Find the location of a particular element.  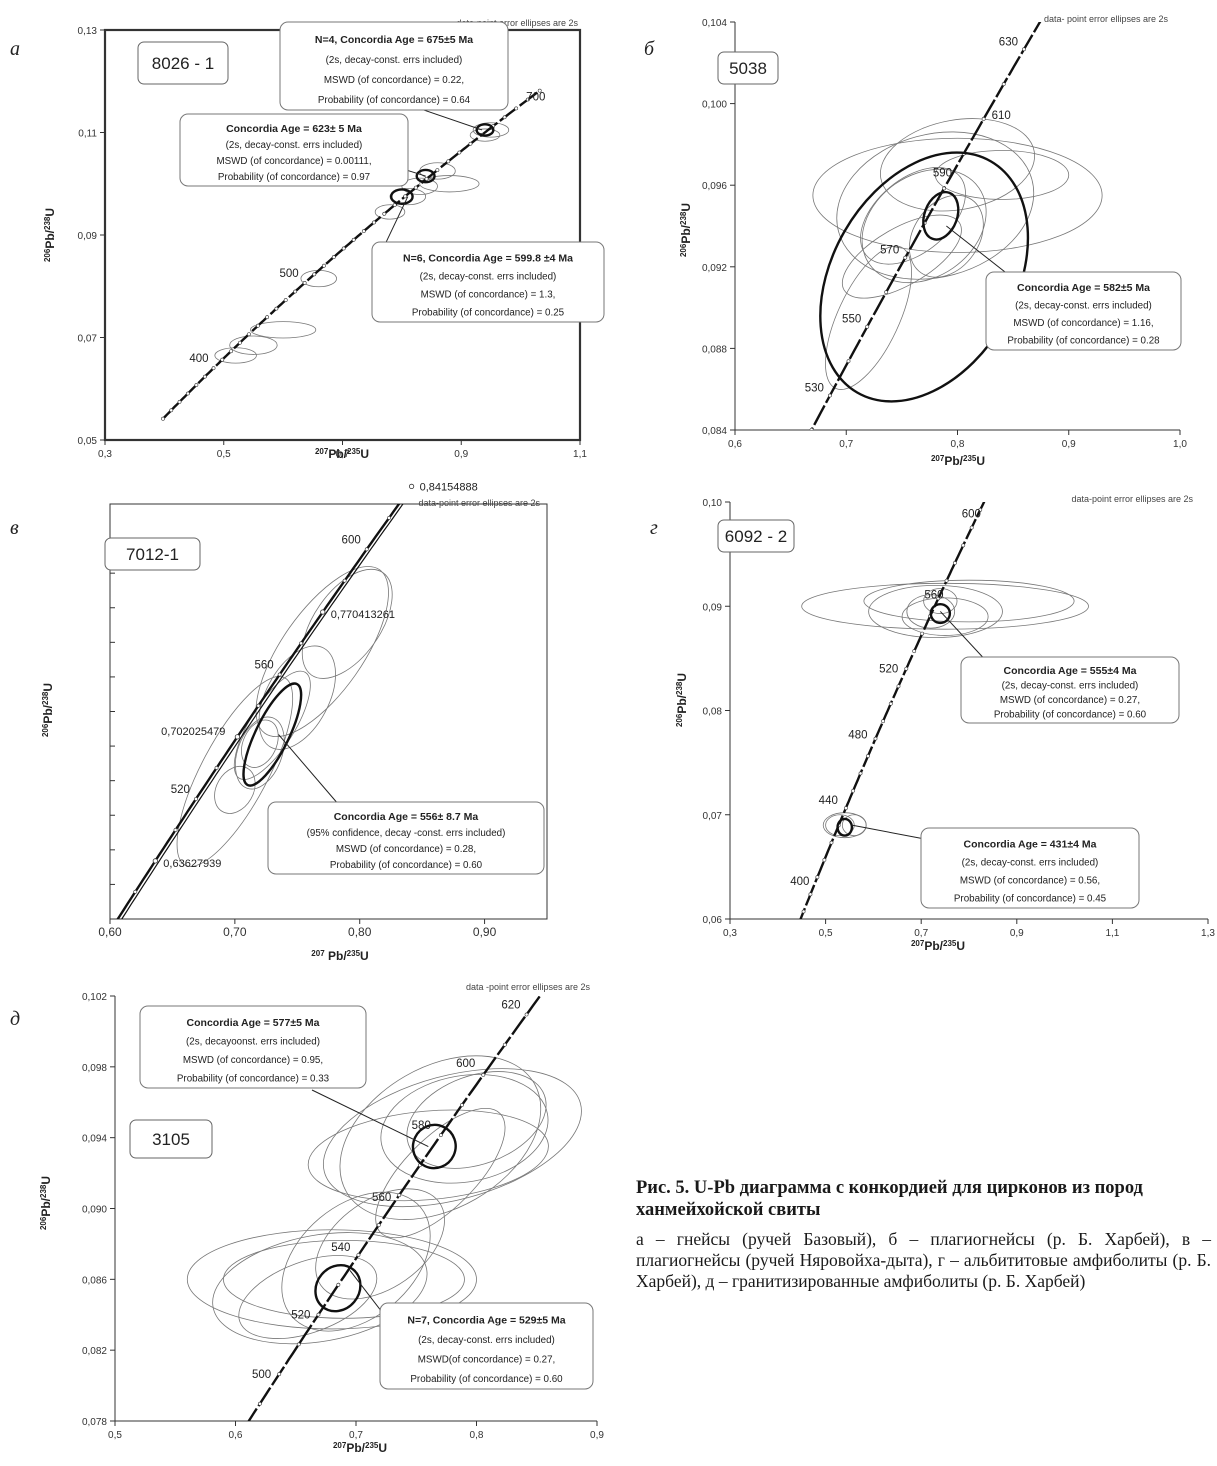

y-tick-label: 0,09 is located at coordinates (713, 607).